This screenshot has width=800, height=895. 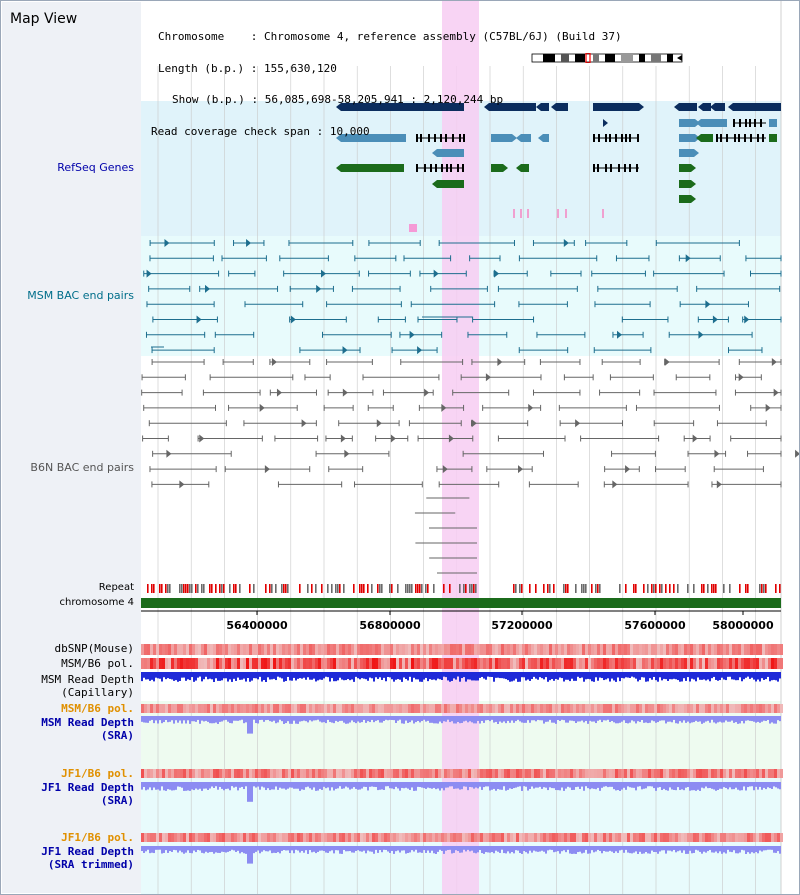 What do you see at coordinates (87, 794) in the screenshot?
I see `track-label-jf1-depth-sra: JF1 Read Depth (SRA)` at bounding box center [87, 794].